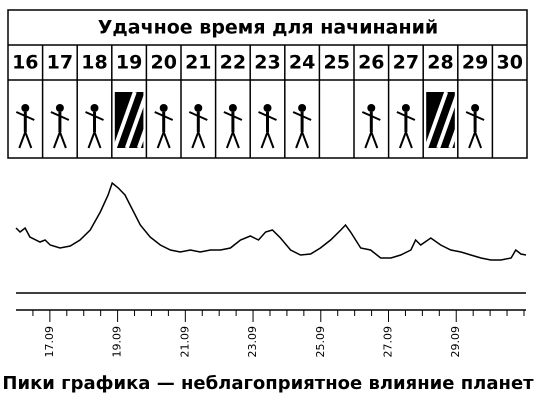  I want to click on table-title: Удачное время для начинаний, so click(268, 28).